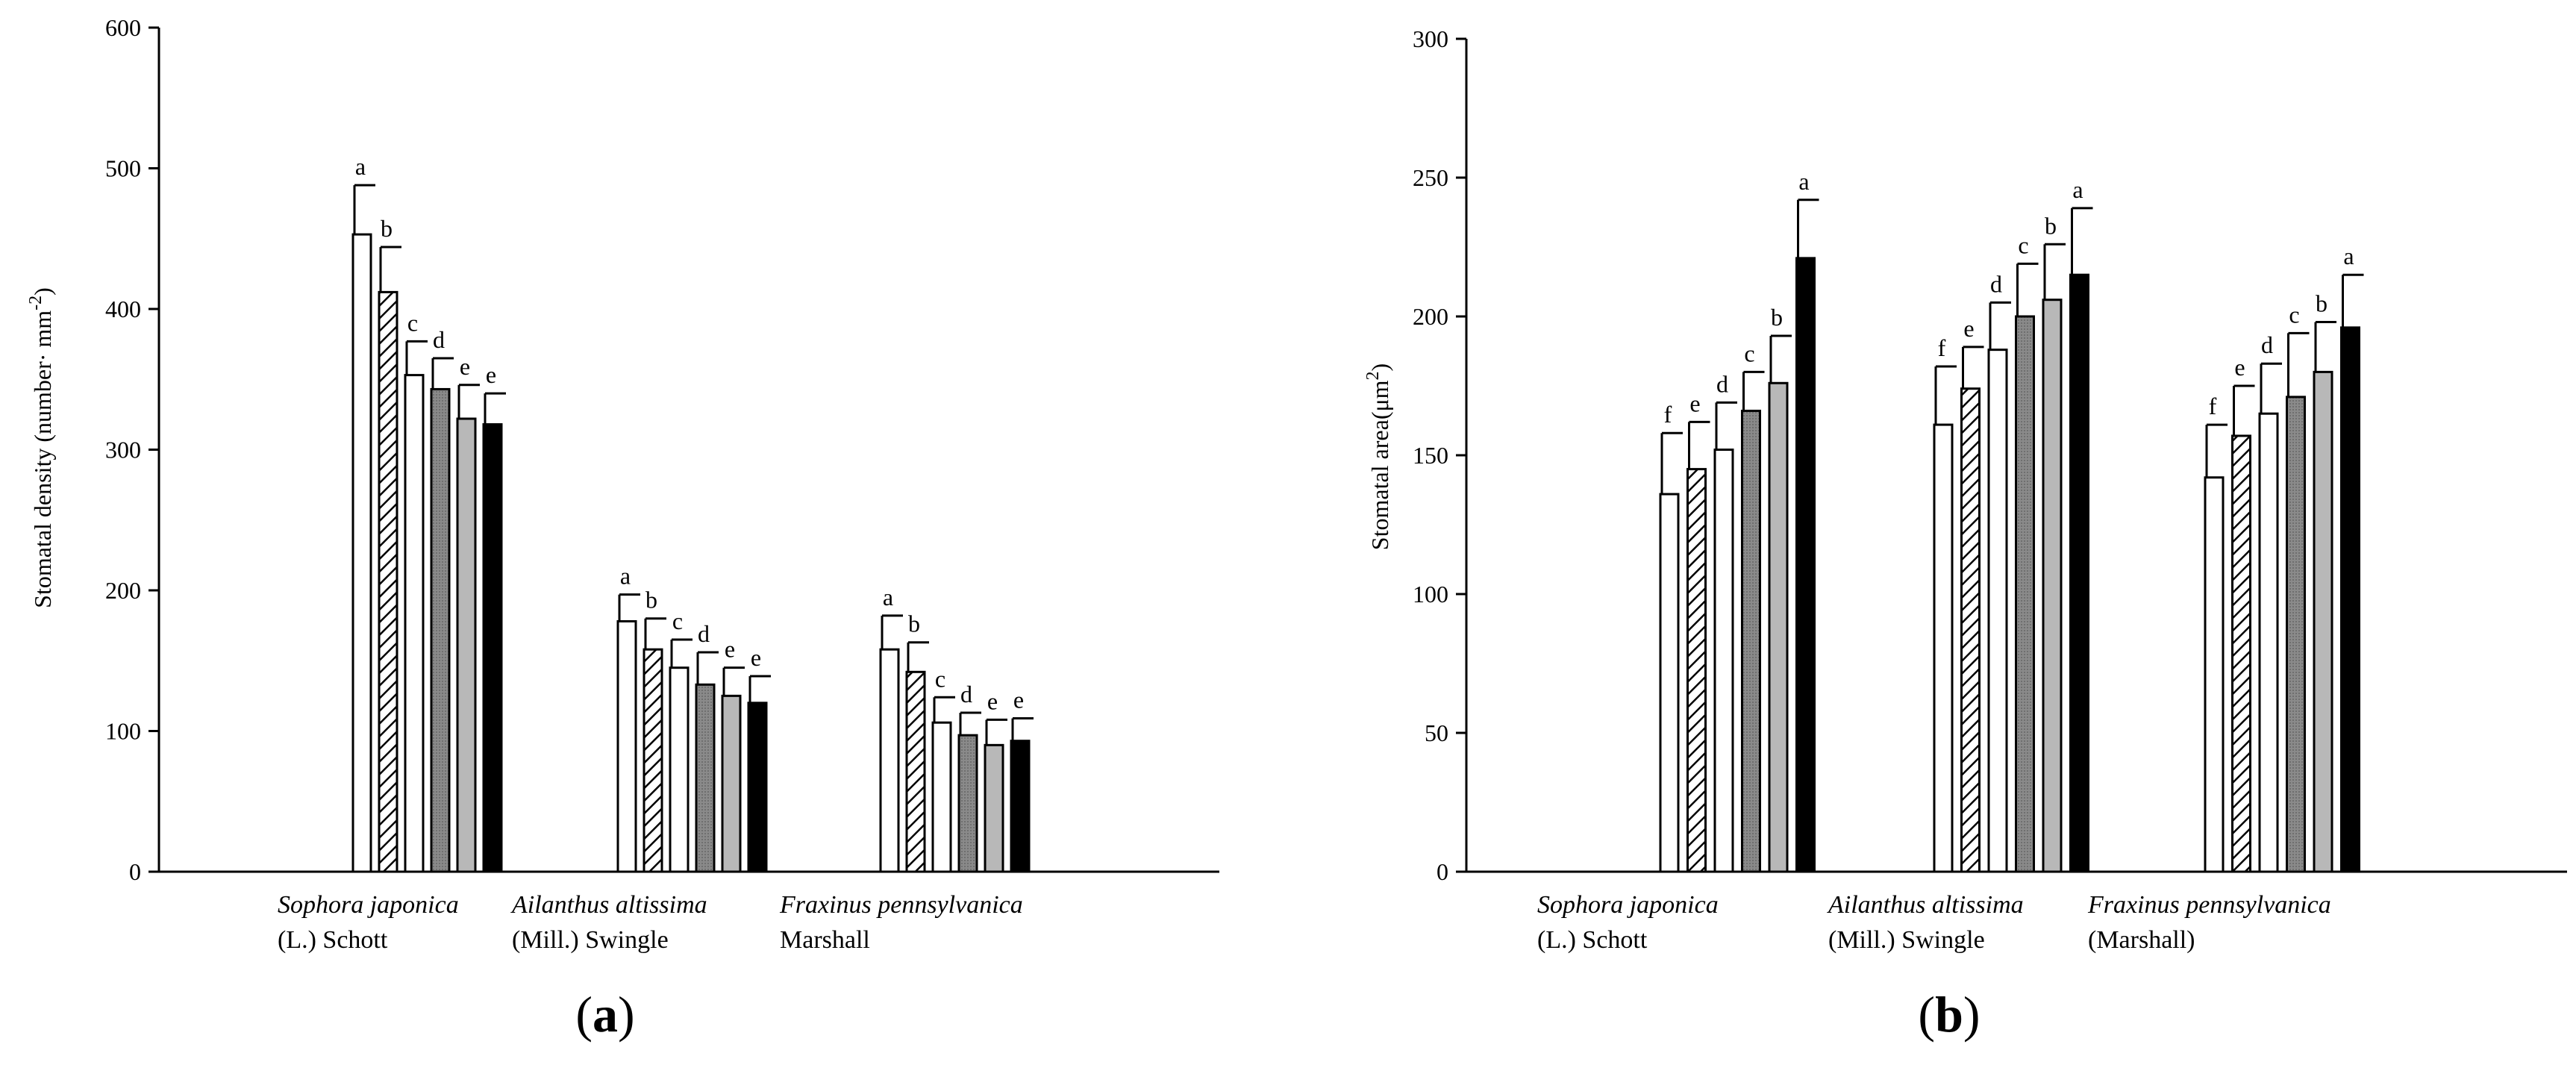 The height and width of the screenshot is (1065, 2576). What do you see at coordinates (123, 169) in the screenshot?
I see `y-tick-label: 500` at bounding box center [123, 169].